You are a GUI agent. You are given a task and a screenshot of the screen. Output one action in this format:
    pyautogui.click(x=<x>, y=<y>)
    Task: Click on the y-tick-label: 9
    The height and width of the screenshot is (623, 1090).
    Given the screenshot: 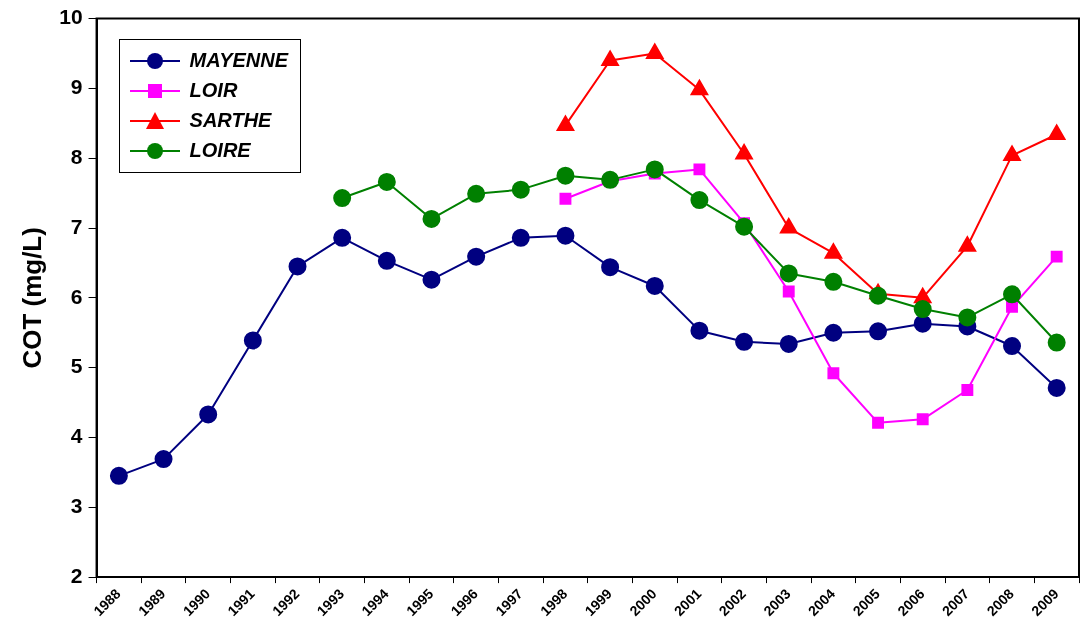 What is the action you would take?
    pyautogui.click(x=76, y=87)
    